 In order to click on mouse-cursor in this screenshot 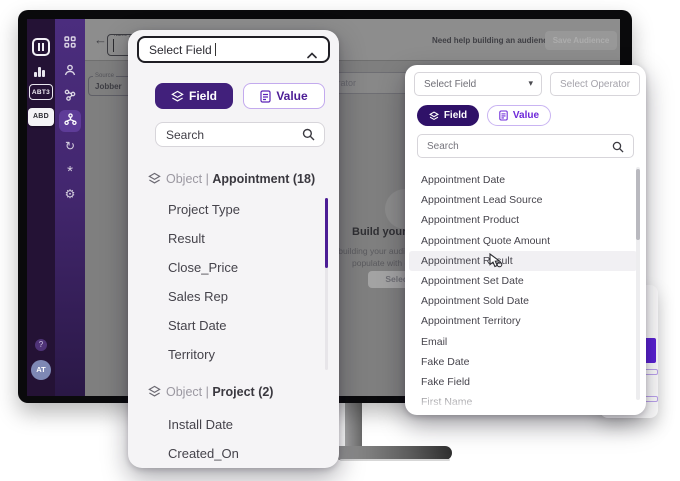, I will do `click(496, 262)`.